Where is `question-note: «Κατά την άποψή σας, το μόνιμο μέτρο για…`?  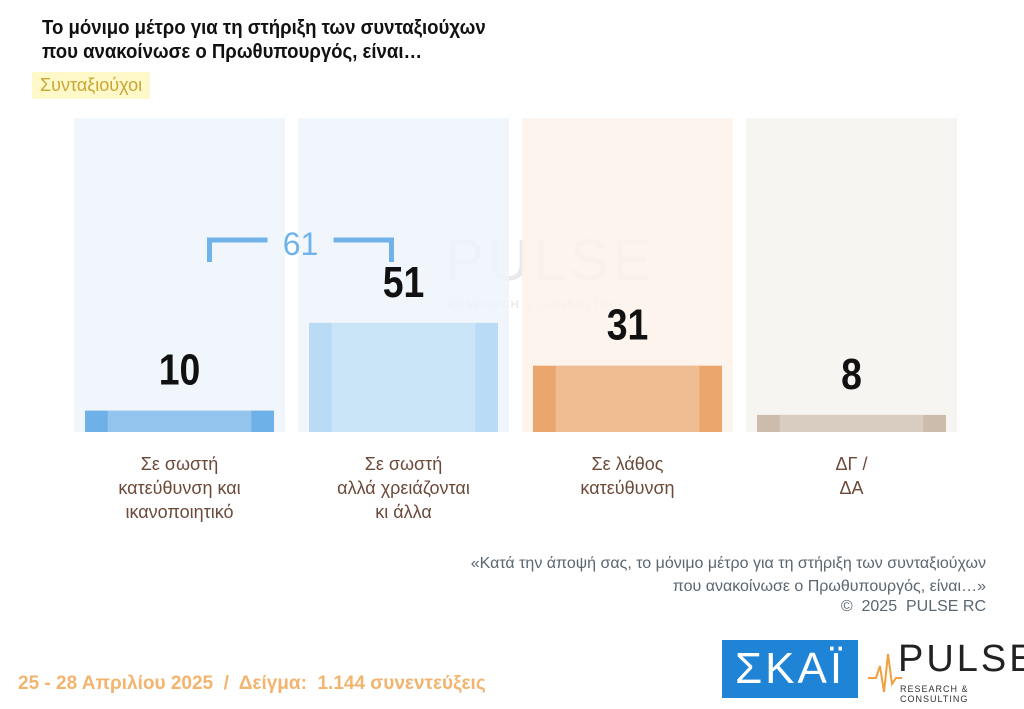
question-note: «Κατά την άποψή σας, το μόνιμο μέτρο για… is located at coordinates (728, 575).